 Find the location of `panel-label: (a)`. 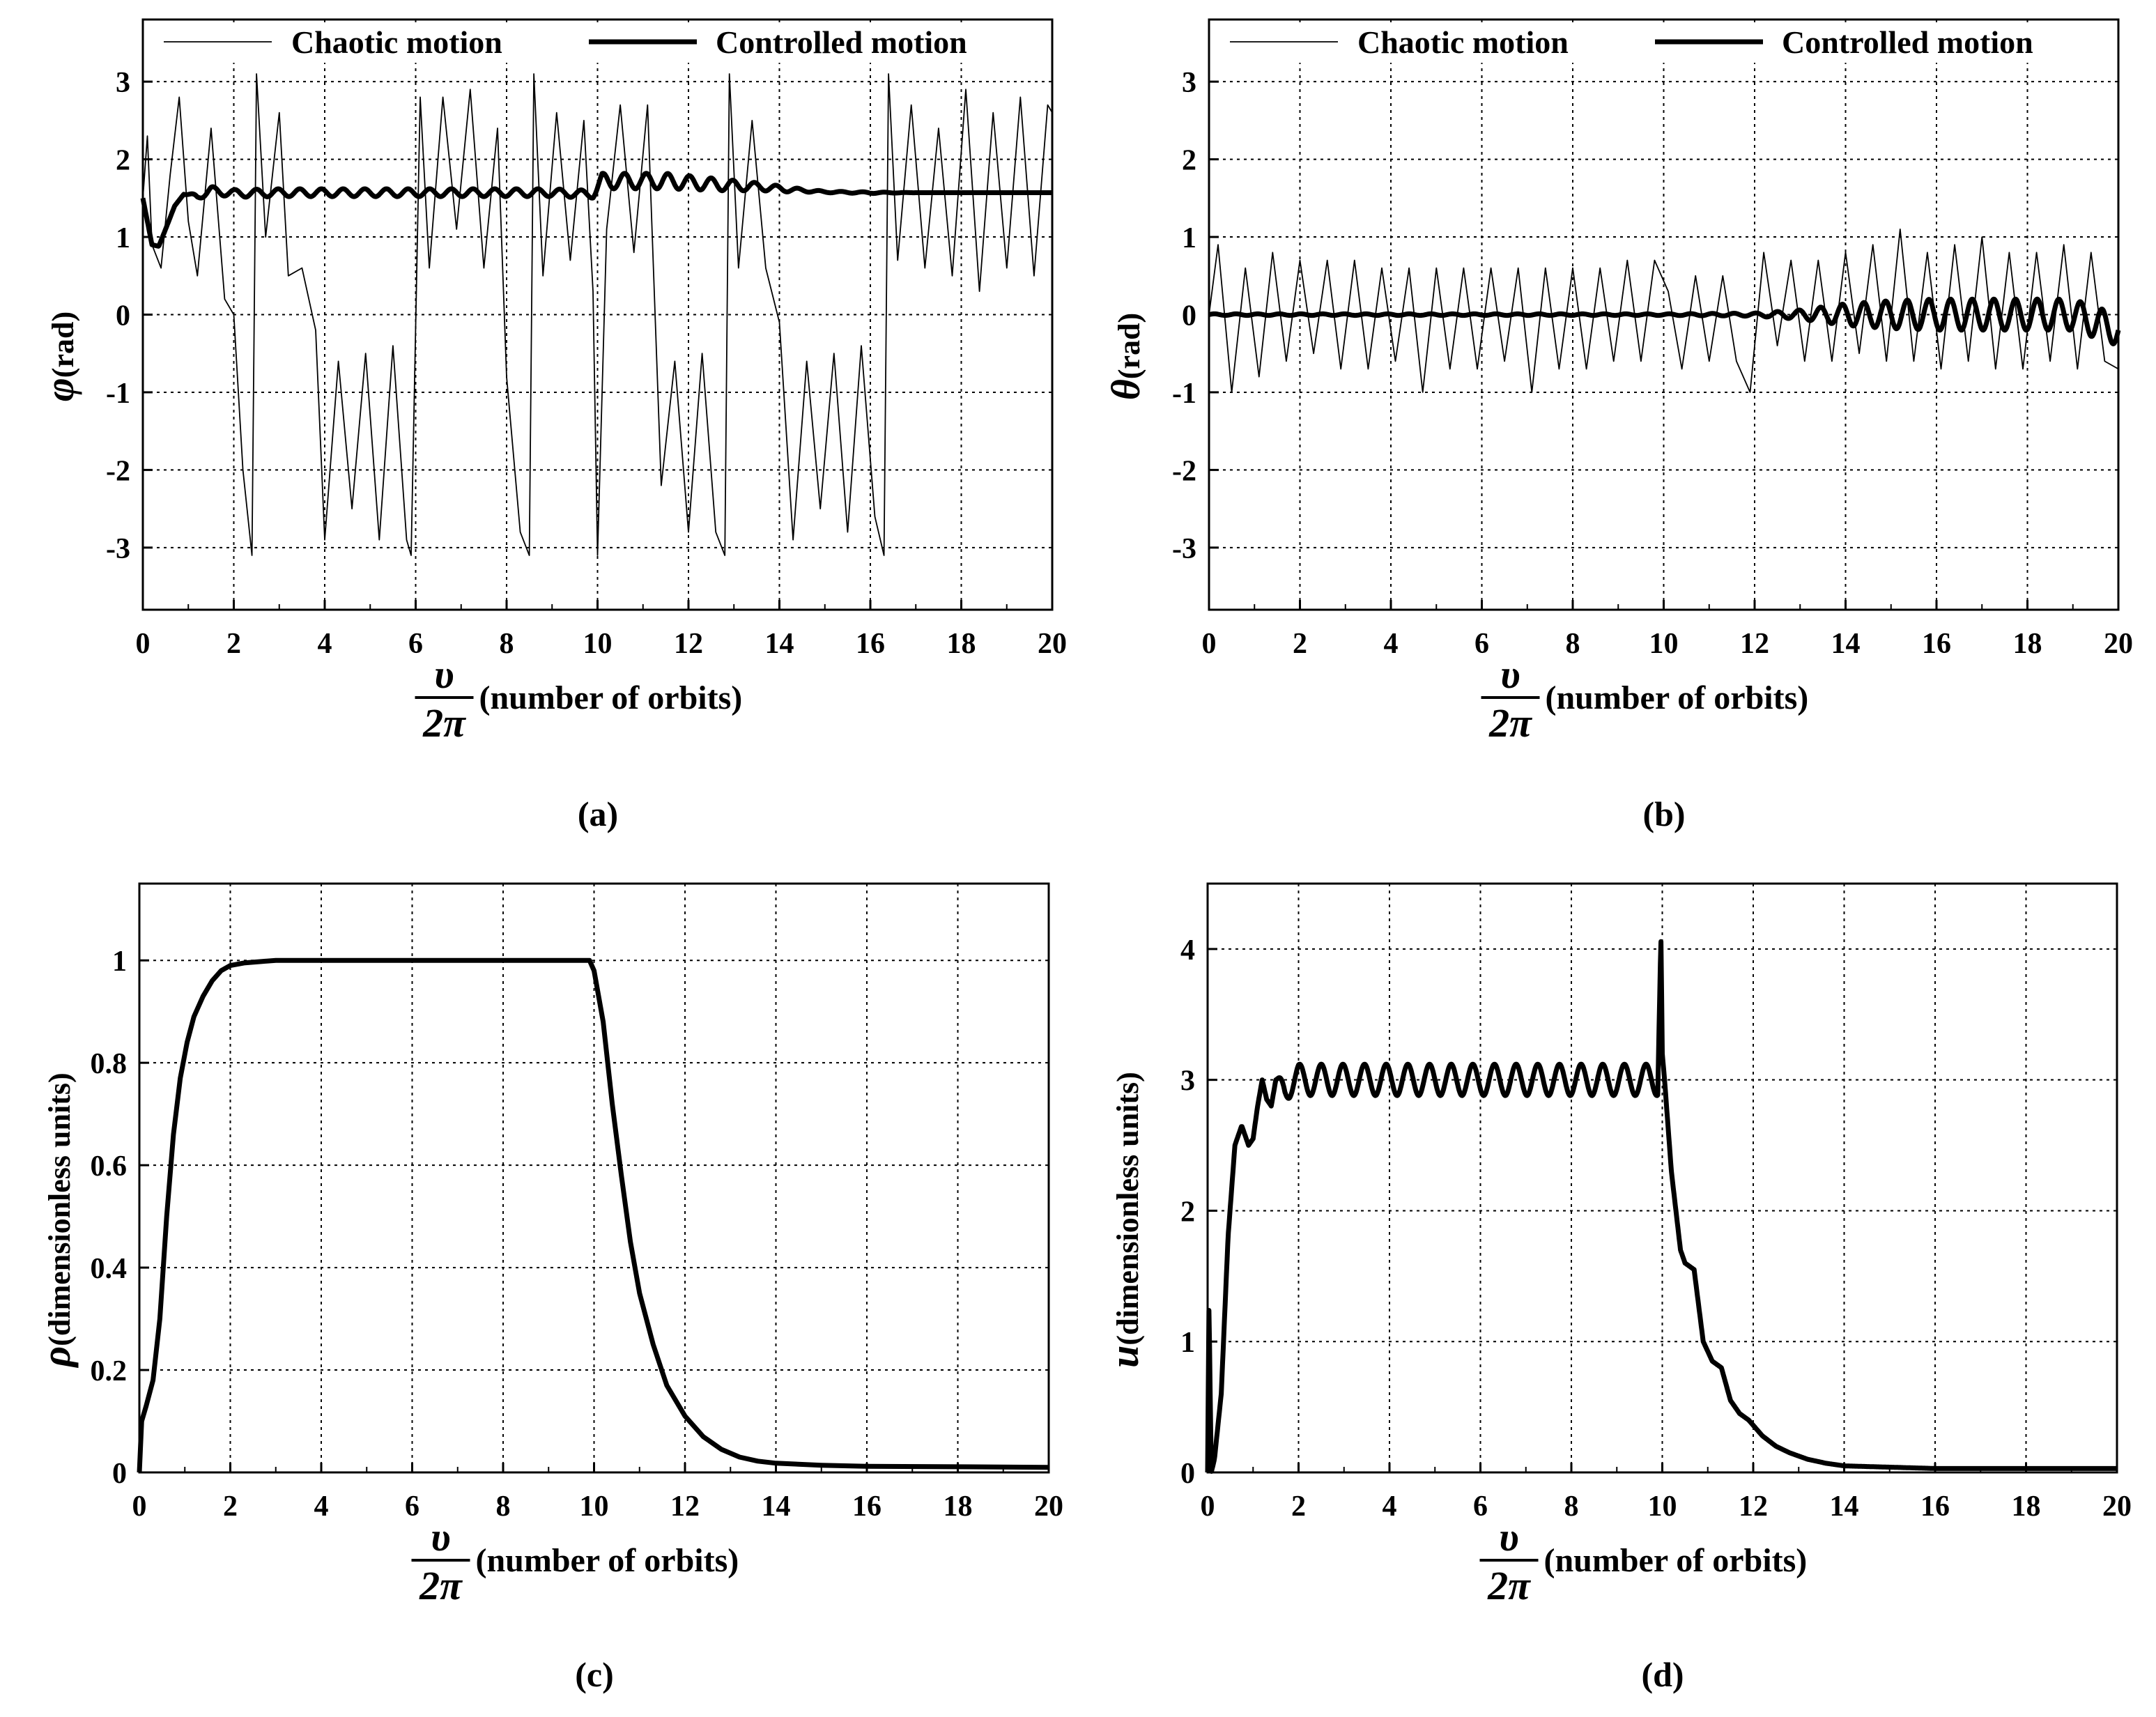

panel-label: (a) is located at coordinates (598, 813).